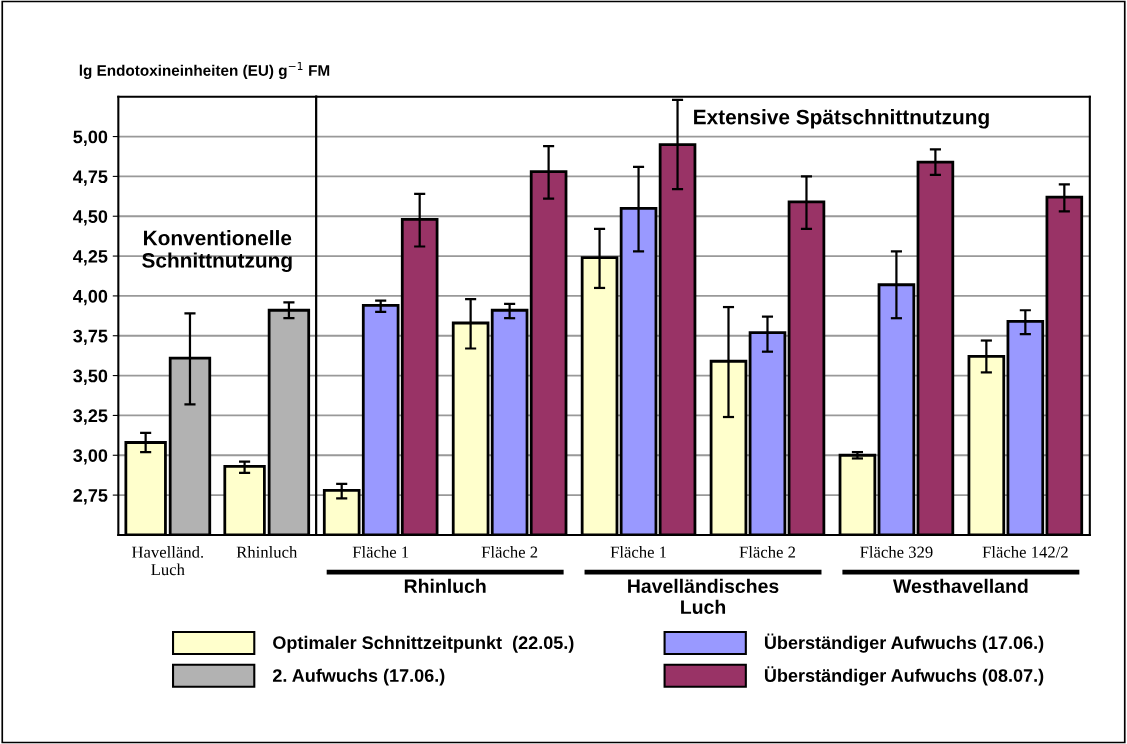 The image size is (1127, 744). I want to click on text: Havelländisches Luch, so click(703, 596).